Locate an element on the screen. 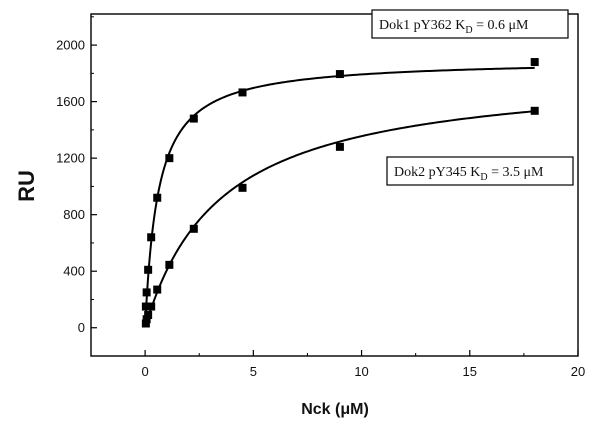 The image size is (600, 427). y-tick-label: 2000 is located at coordinates (70, 45).